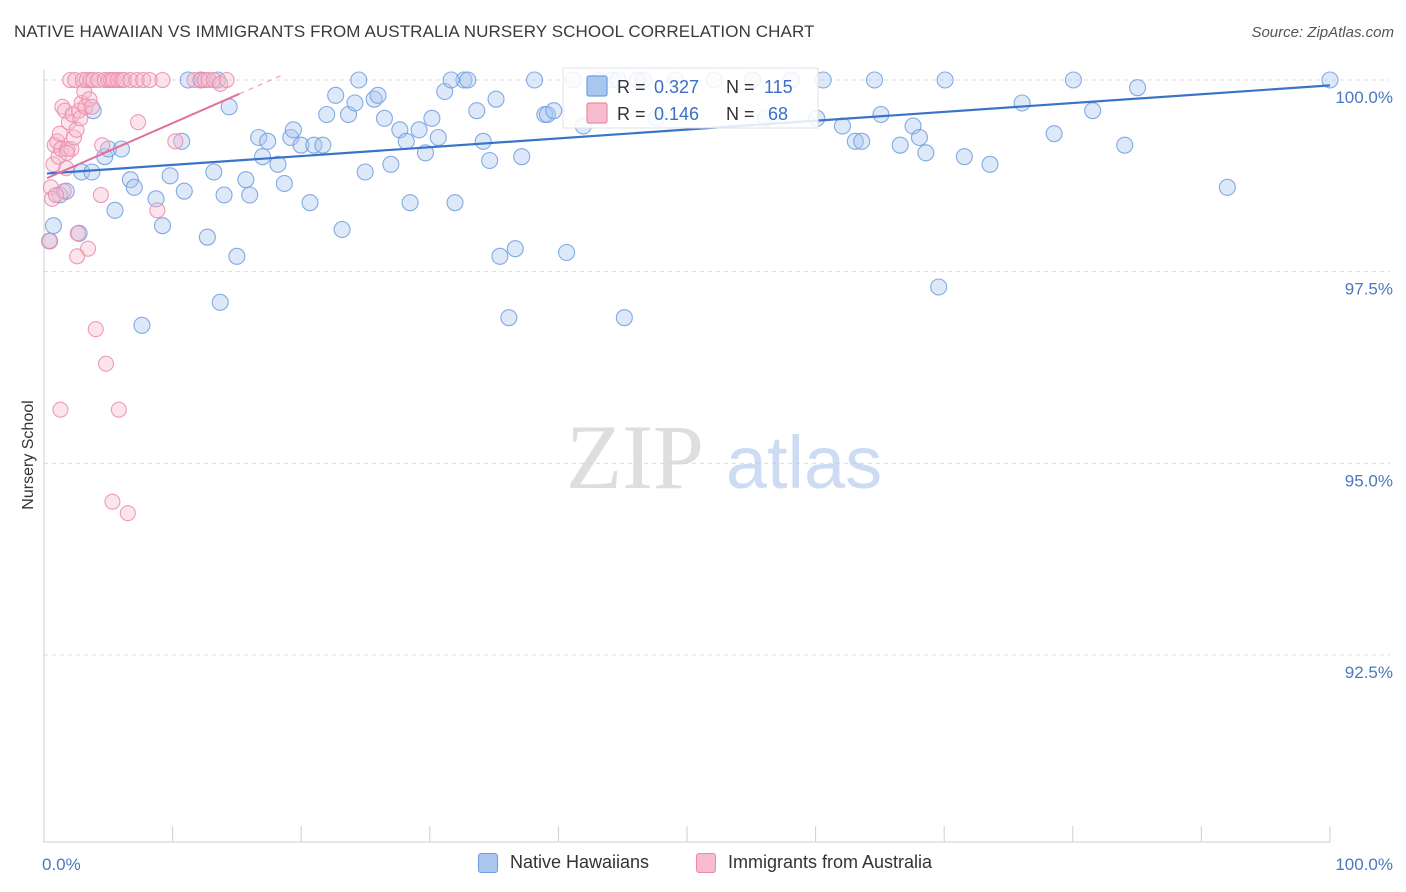 The height and width of the screenshot is (892, 1406). Describe the element at coordinates (488, 862) in the screenshot. I see `native-hawaiians-swatch` at that location.